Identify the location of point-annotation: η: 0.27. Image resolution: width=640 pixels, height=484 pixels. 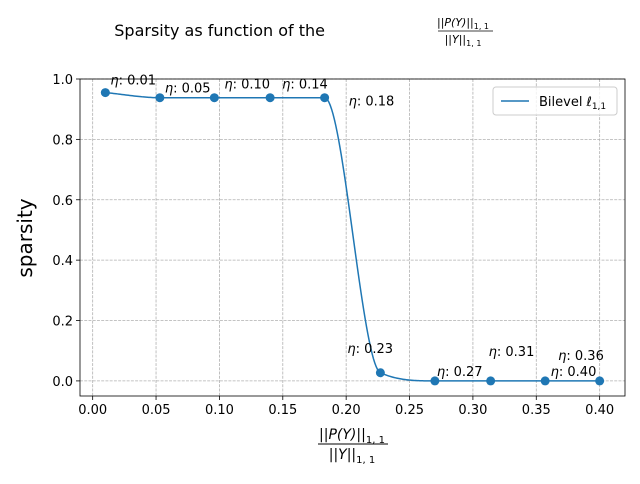
(460, 372).